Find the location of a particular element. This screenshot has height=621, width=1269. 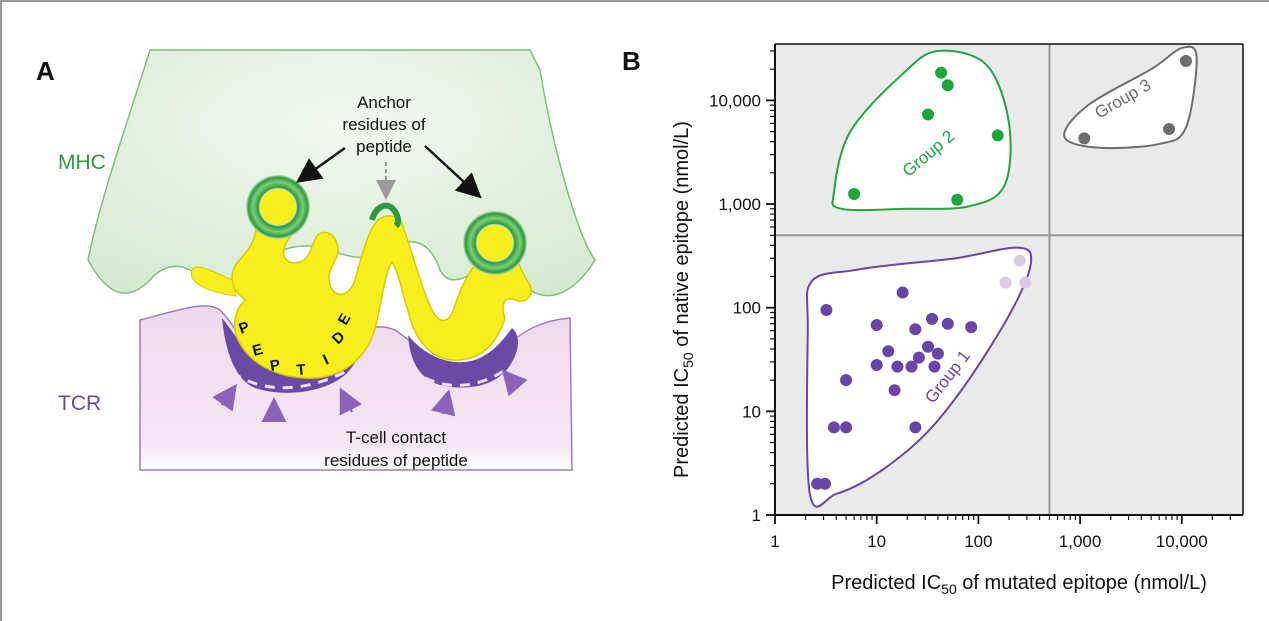

anchor-annotation: Anchor residues of peptide is located at coordinates (383, 124).